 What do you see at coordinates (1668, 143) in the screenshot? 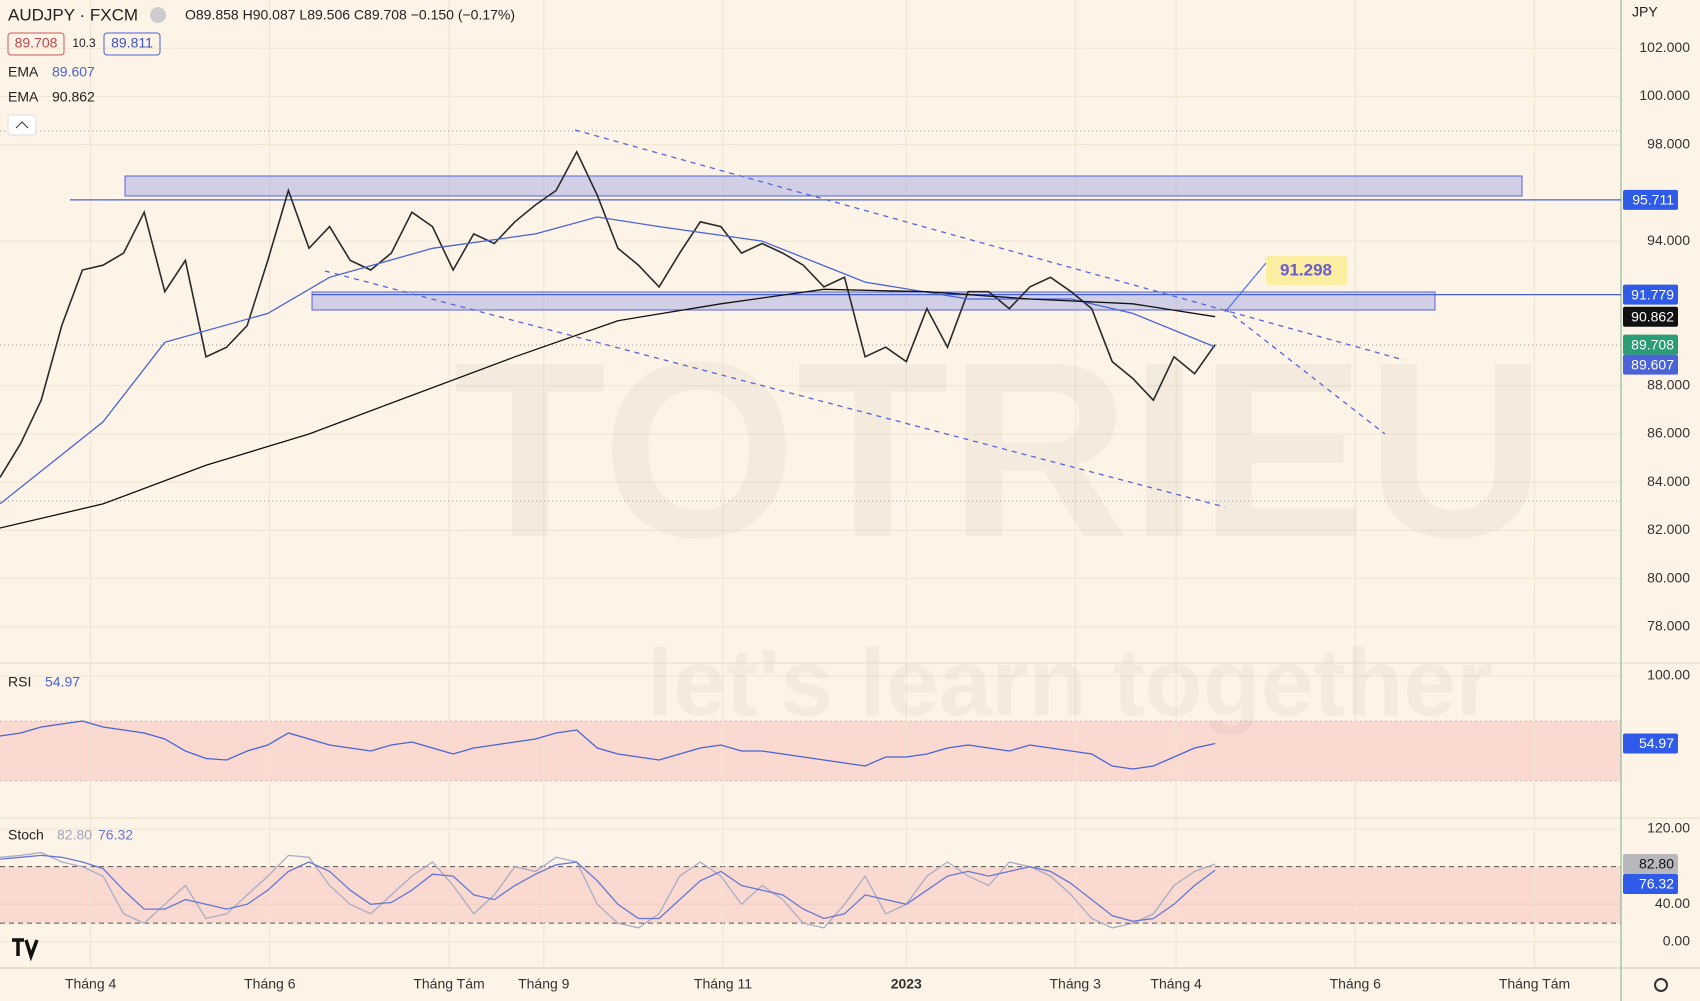
I see `y-tick-label: 98.000` at bounding box center [1668, 143].